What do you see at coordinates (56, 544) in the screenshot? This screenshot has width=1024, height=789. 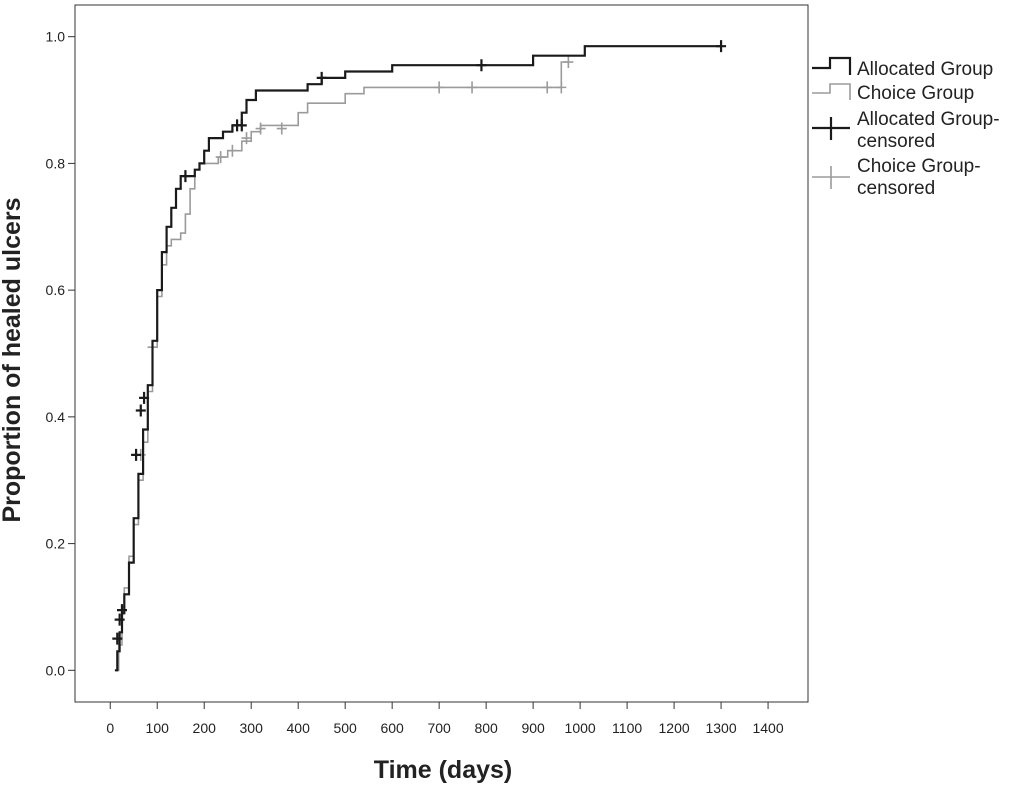 I see `y-tick-label: 0.2` at bounding box center [56, 544].